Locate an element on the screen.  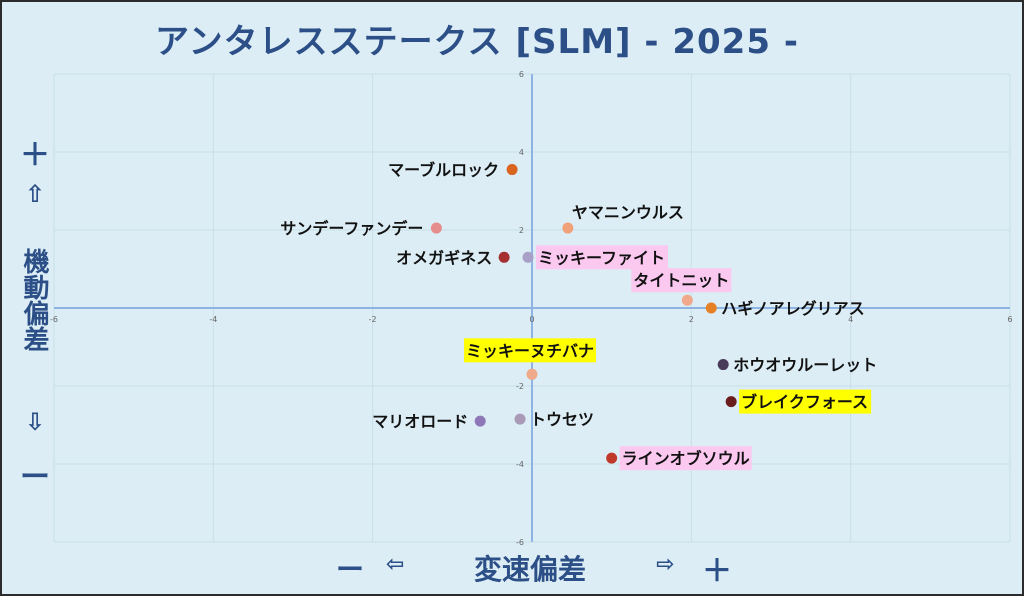
y-tick-label: -4 is located at coordinates (520, 464).